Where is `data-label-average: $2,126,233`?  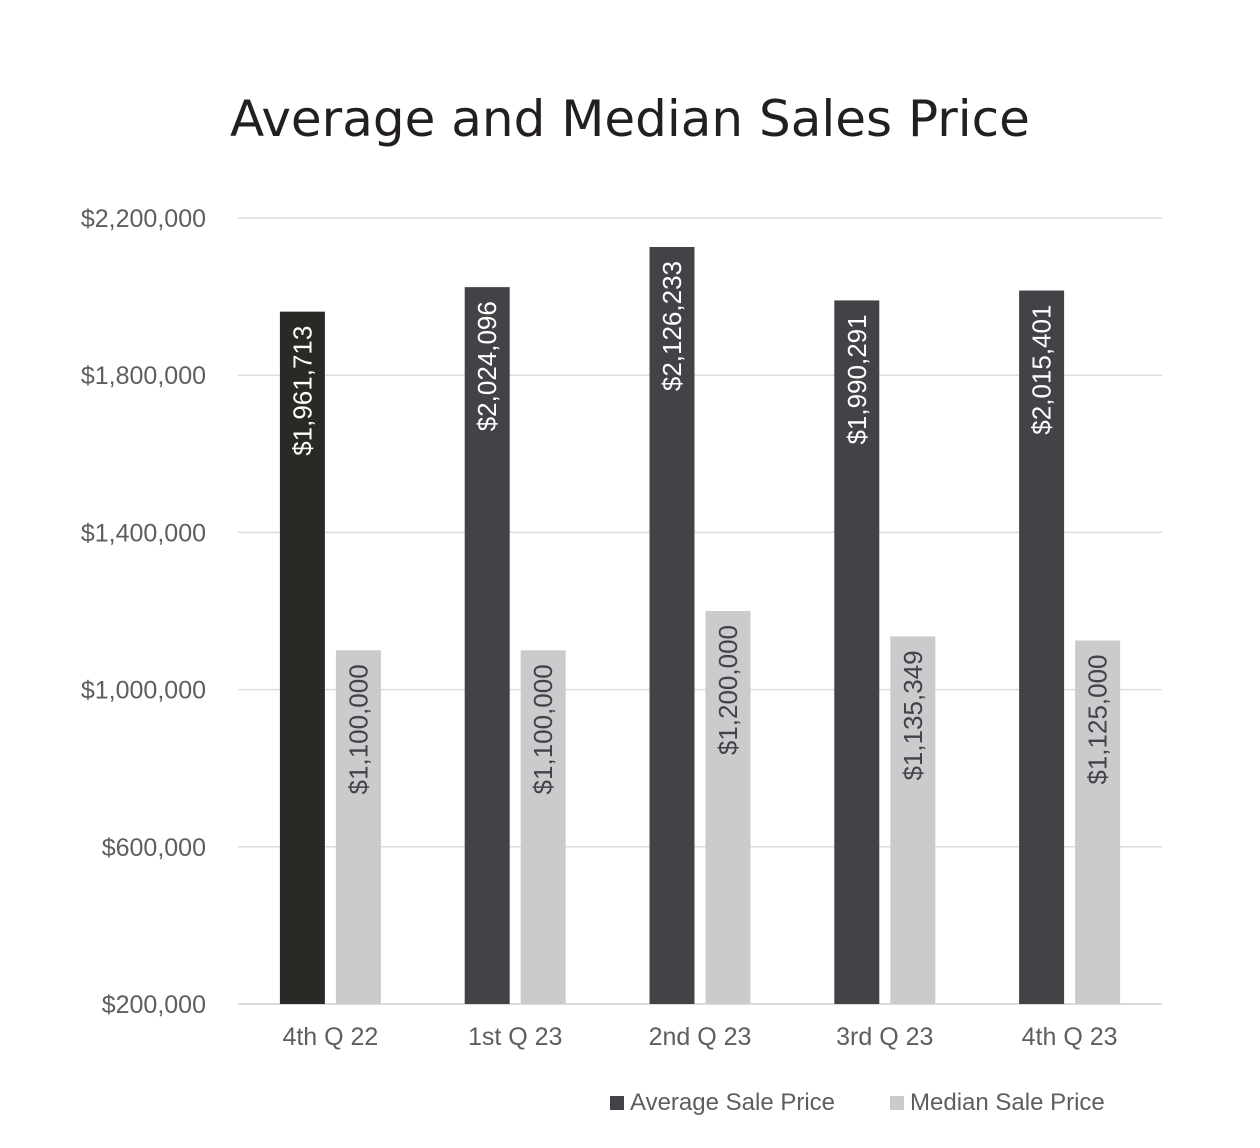 data-label-average: $2,126,233 is located at coordinates (672, 326).